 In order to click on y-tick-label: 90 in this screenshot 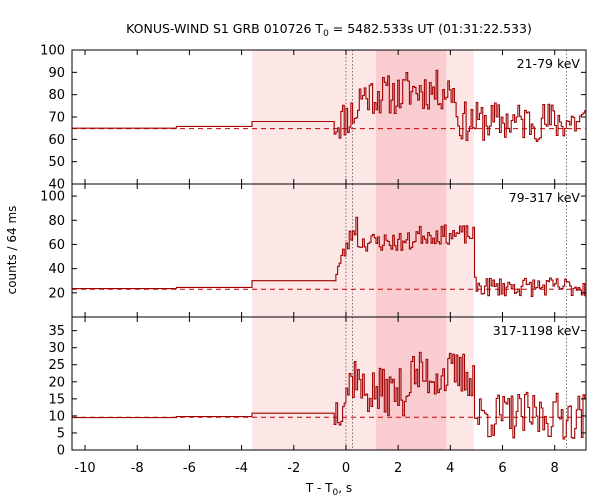, I will do `click(56, 73)`.